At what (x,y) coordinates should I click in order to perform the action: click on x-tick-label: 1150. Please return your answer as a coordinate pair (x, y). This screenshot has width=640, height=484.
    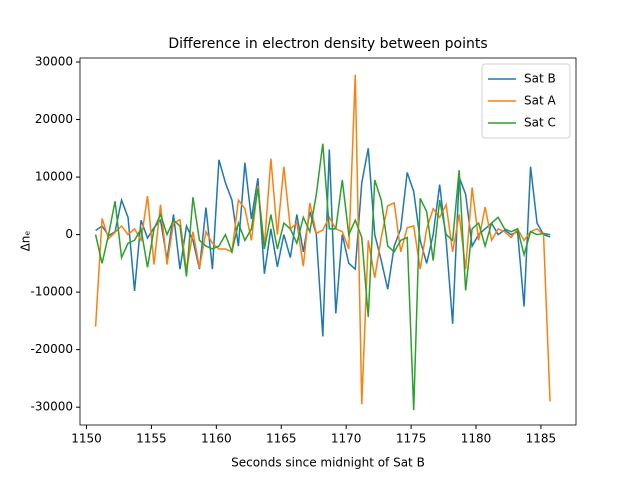
    Looking at the image, I should click on (86, 439).